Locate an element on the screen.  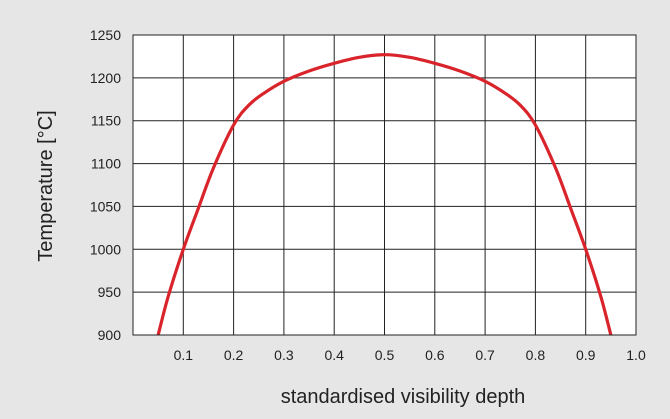
y-tick-label: 1250 is located at coordinates (105, 35).